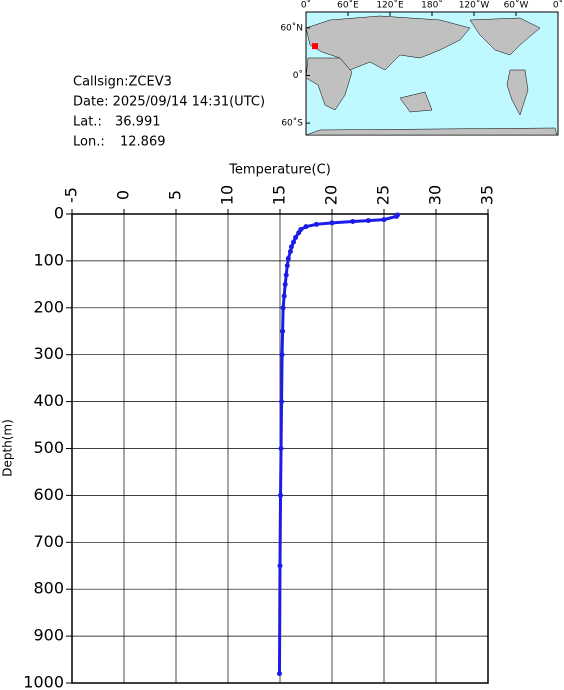  Describe the element at coordinates (8, 448) in the screenshot. I see `y-axis-label: Depth(m)` at that location.